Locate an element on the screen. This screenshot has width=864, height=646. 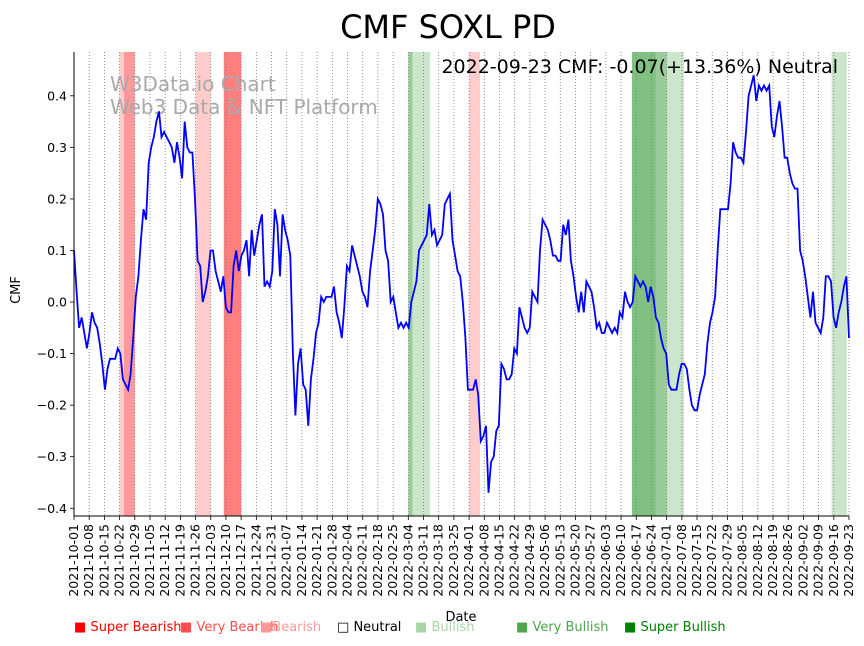
legend-label-very-bearish: Very Bearish is located at coordinates (237, 627).